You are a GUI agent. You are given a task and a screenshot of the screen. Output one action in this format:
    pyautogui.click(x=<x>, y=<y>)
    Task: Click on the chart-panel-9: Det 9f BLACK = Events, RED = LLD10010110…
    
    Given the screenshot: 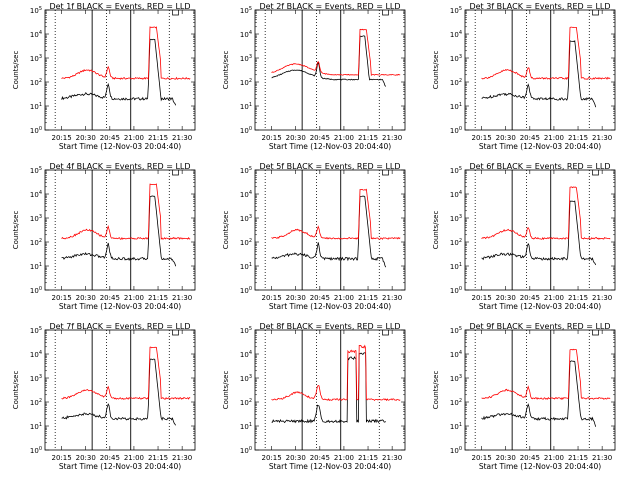 What is the action you would take?
    pyautogui.click(x=524, y=396)
    